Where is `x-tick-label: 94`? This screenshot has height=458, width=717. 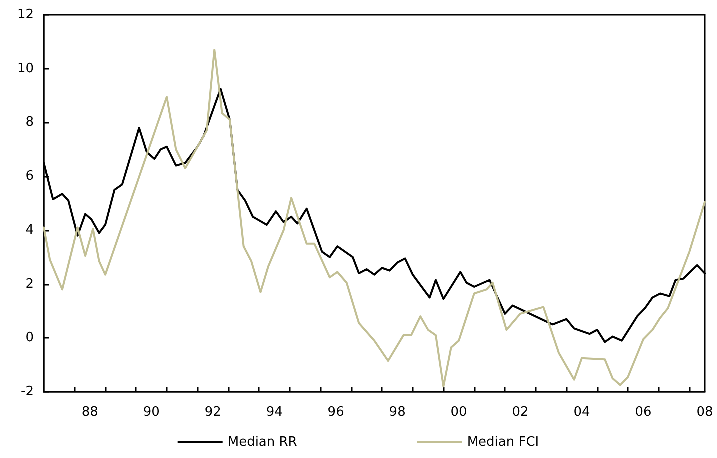
x-tick-label: 94 is located at coordinates (274, 412).